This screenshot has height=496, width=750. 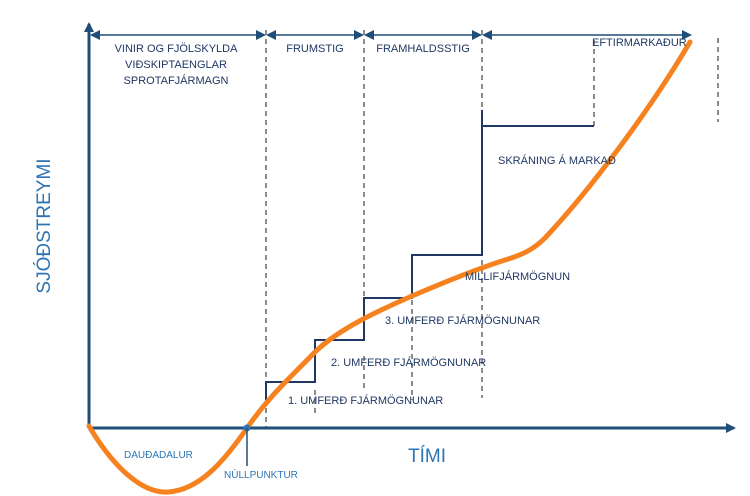 What do you see at coordinates (517, 276) in the screenshot?
I see `mezzanine-label: MILLIFJÁRMÖGNUN` at bounding box center [517, 276].